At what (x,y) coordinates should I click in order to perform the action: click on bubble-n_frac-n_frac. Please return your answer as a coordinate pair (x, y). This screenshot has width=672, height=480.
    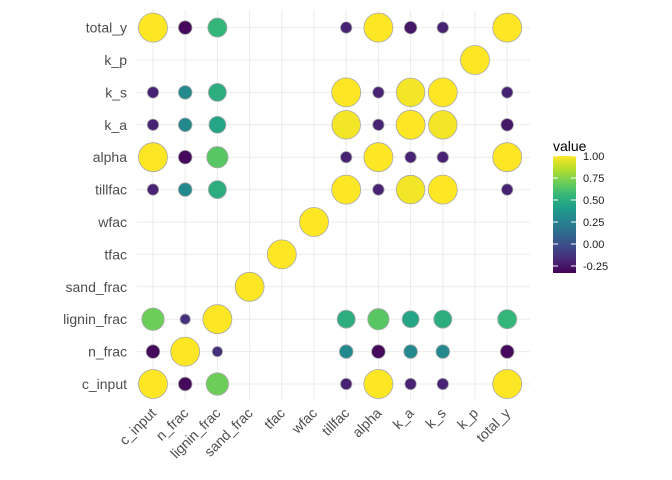
    Looking at the image, I should click on (185, 351).